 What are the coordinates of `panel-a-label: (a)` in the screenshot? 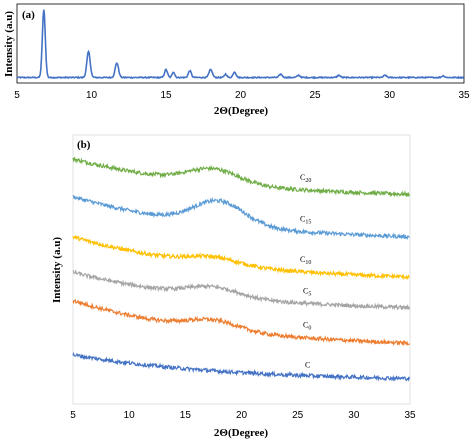 It's located at (28, 15).